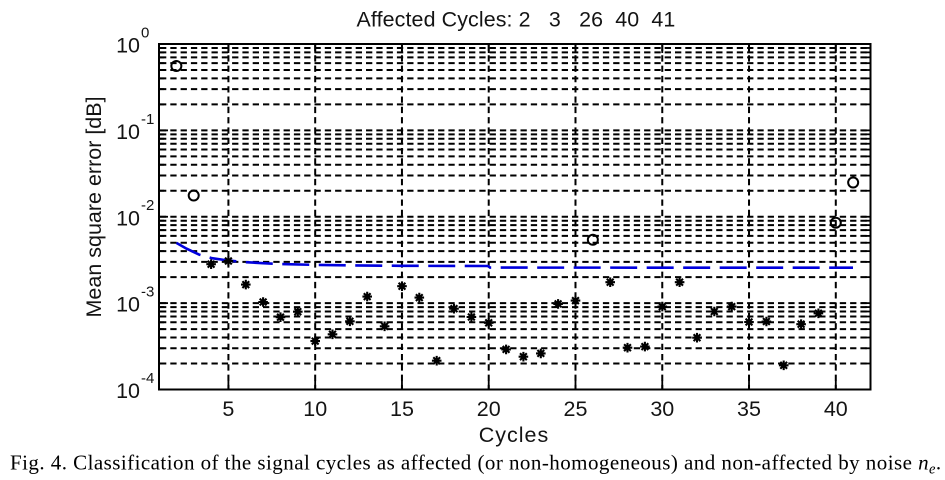 This screenshot has height=480, width=945. Describe the element at coordinates (516, 20) in the screenshot. I see `svg-text:Affected Cycles: 2 3 26 4: Affected Cycles: 2 3 26 40 41` at that location.